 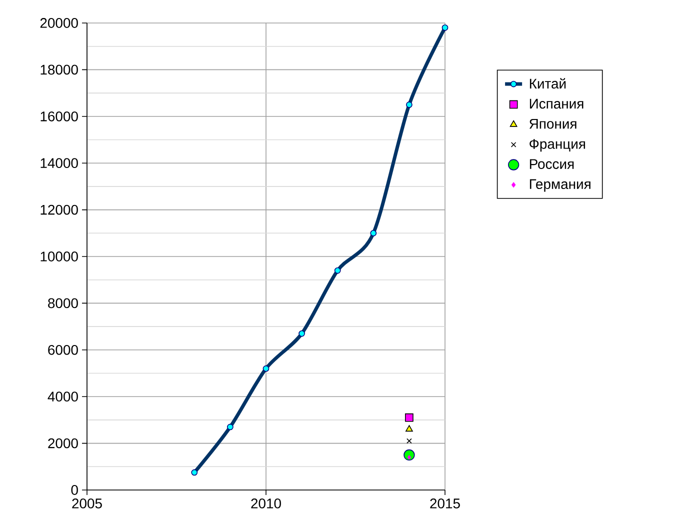 I want to click on legend-label: Испания, so click(x=557, y=103).